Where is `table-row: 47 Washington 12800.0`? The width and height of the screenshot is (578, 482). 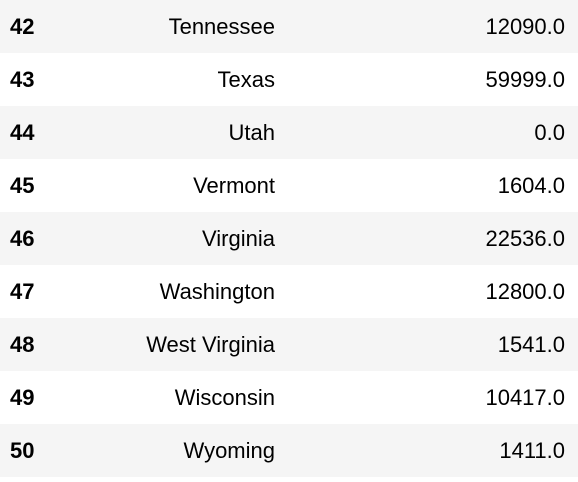 table-row: 47 Washington 12800.0 is located at coordinates (289, 291).